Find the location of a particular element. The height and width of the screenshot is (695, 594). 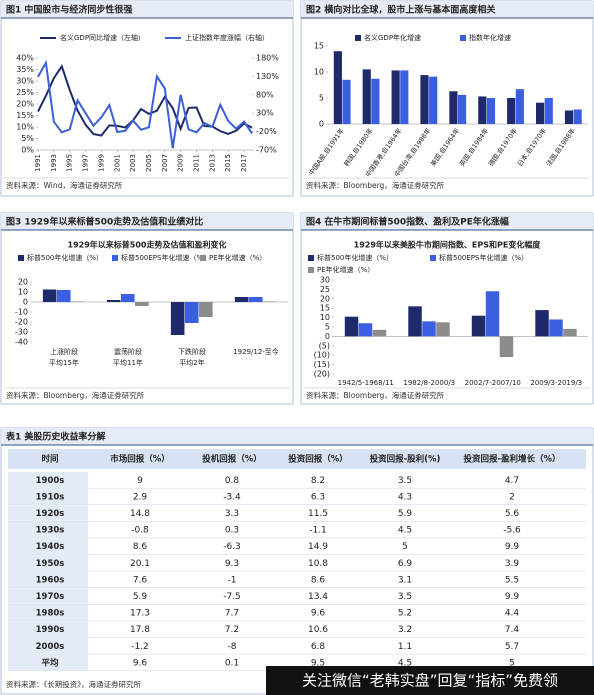

row-key: 1990s is located at coordinates (50, 630).